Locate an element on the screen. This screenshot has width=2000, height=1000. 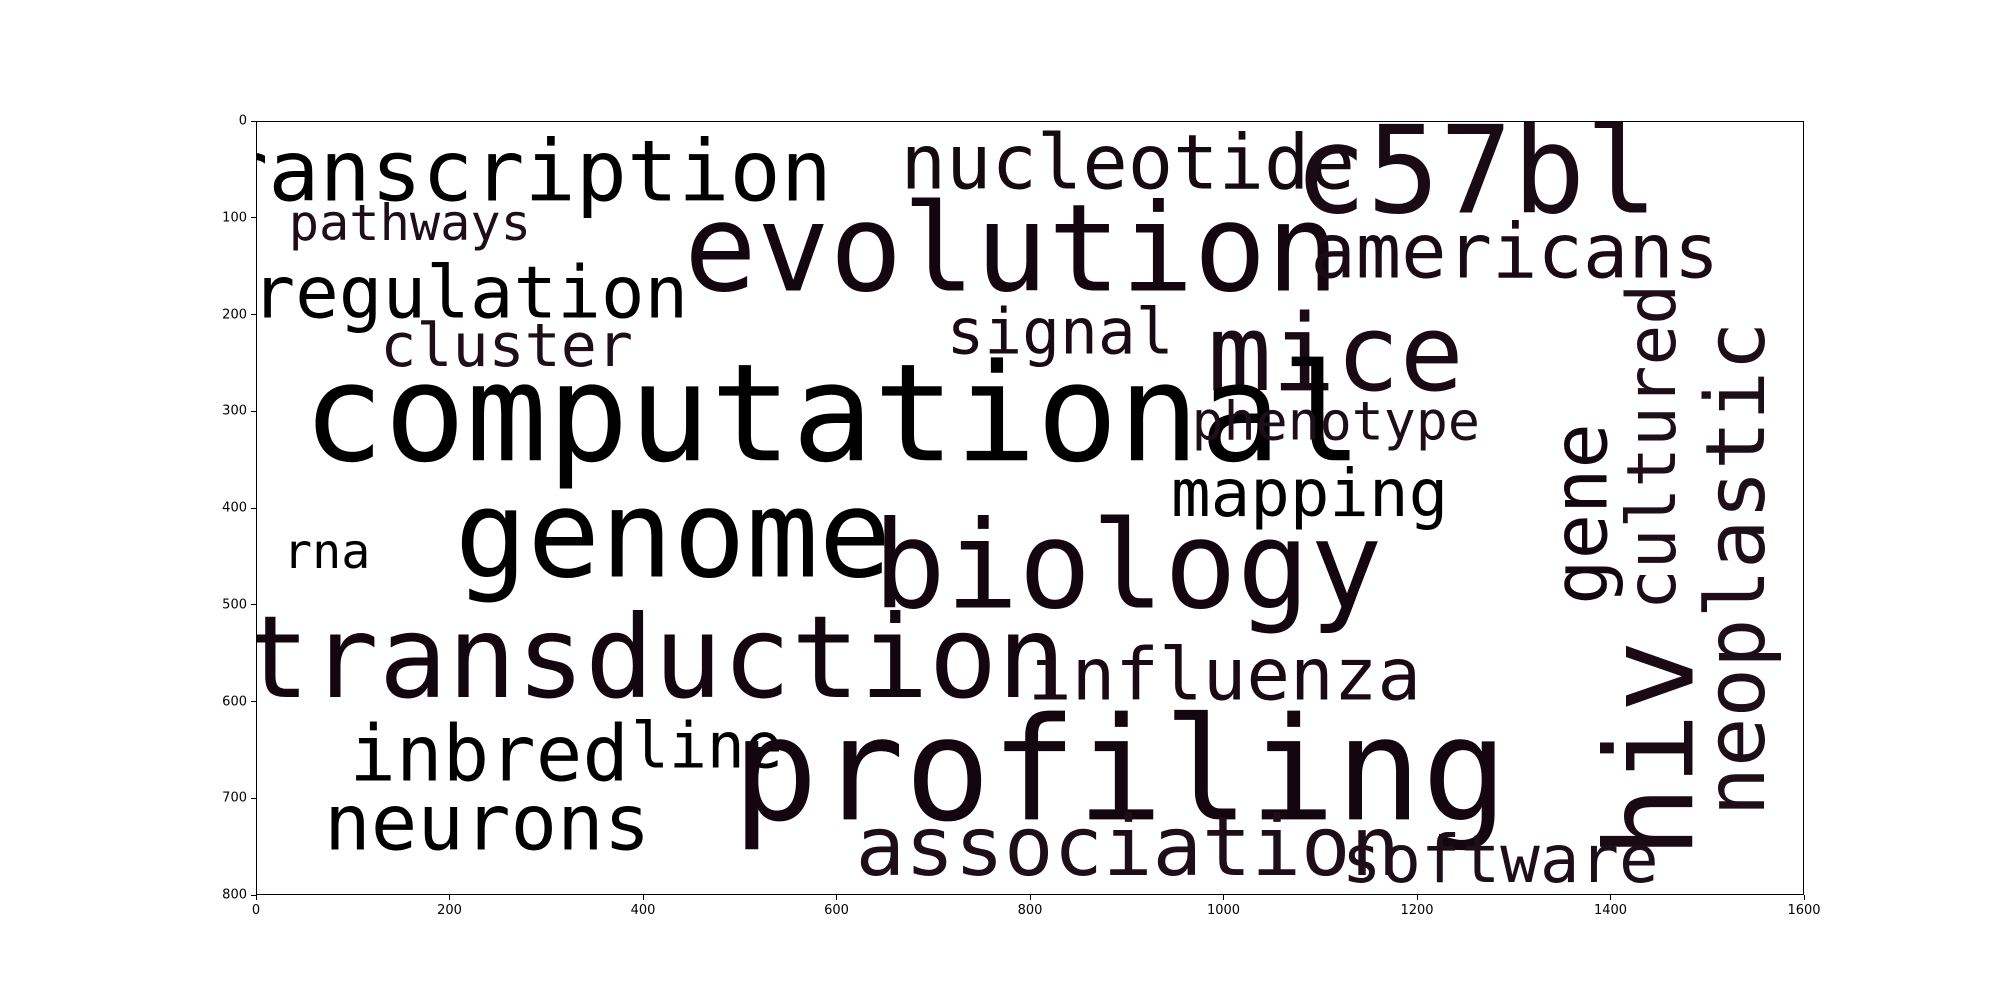
y-tick-label: 100 is located at coordinates (234, 218).